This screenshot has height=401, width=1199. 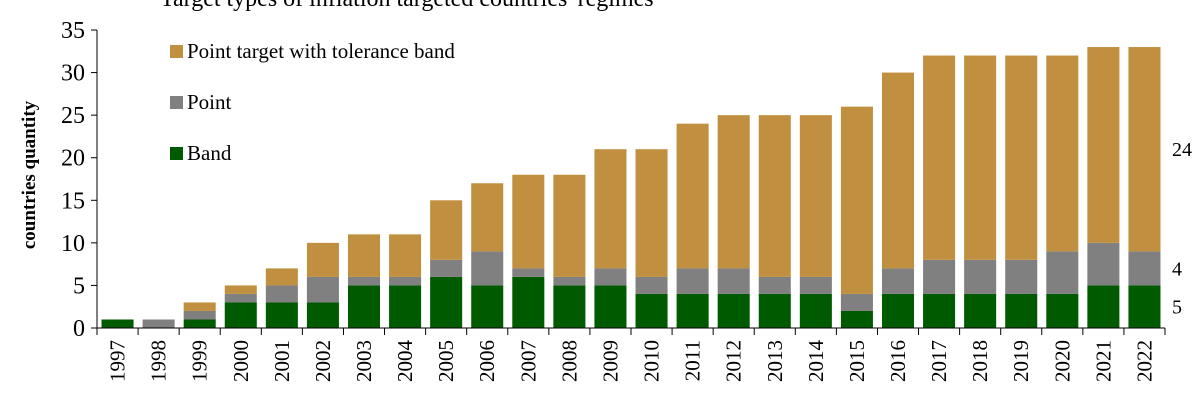 I want to click on bar-segment-band-2015, so click(x=856, y=319).